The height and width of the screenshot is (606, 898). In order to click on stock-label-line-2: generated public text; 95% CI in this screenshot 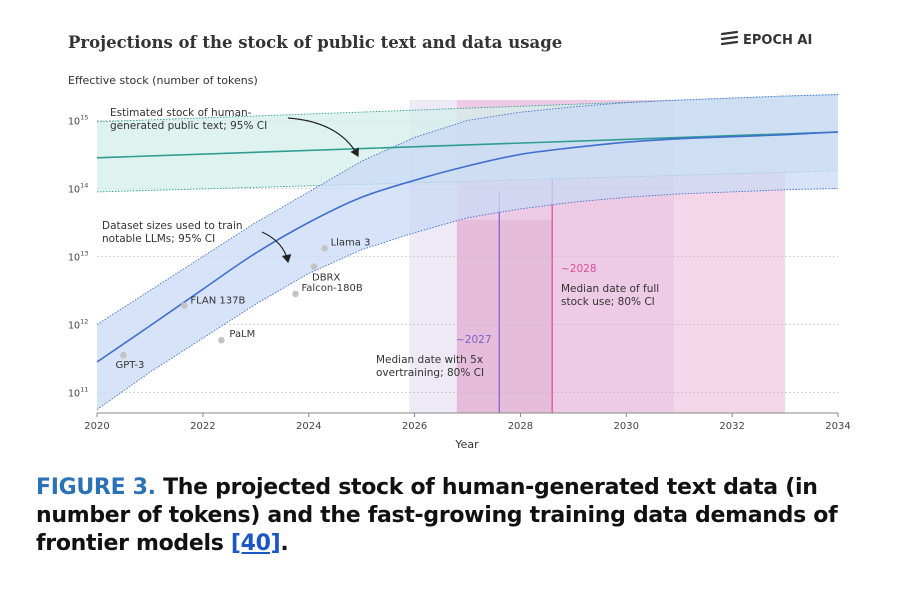, I will do `click(188, 126)`.